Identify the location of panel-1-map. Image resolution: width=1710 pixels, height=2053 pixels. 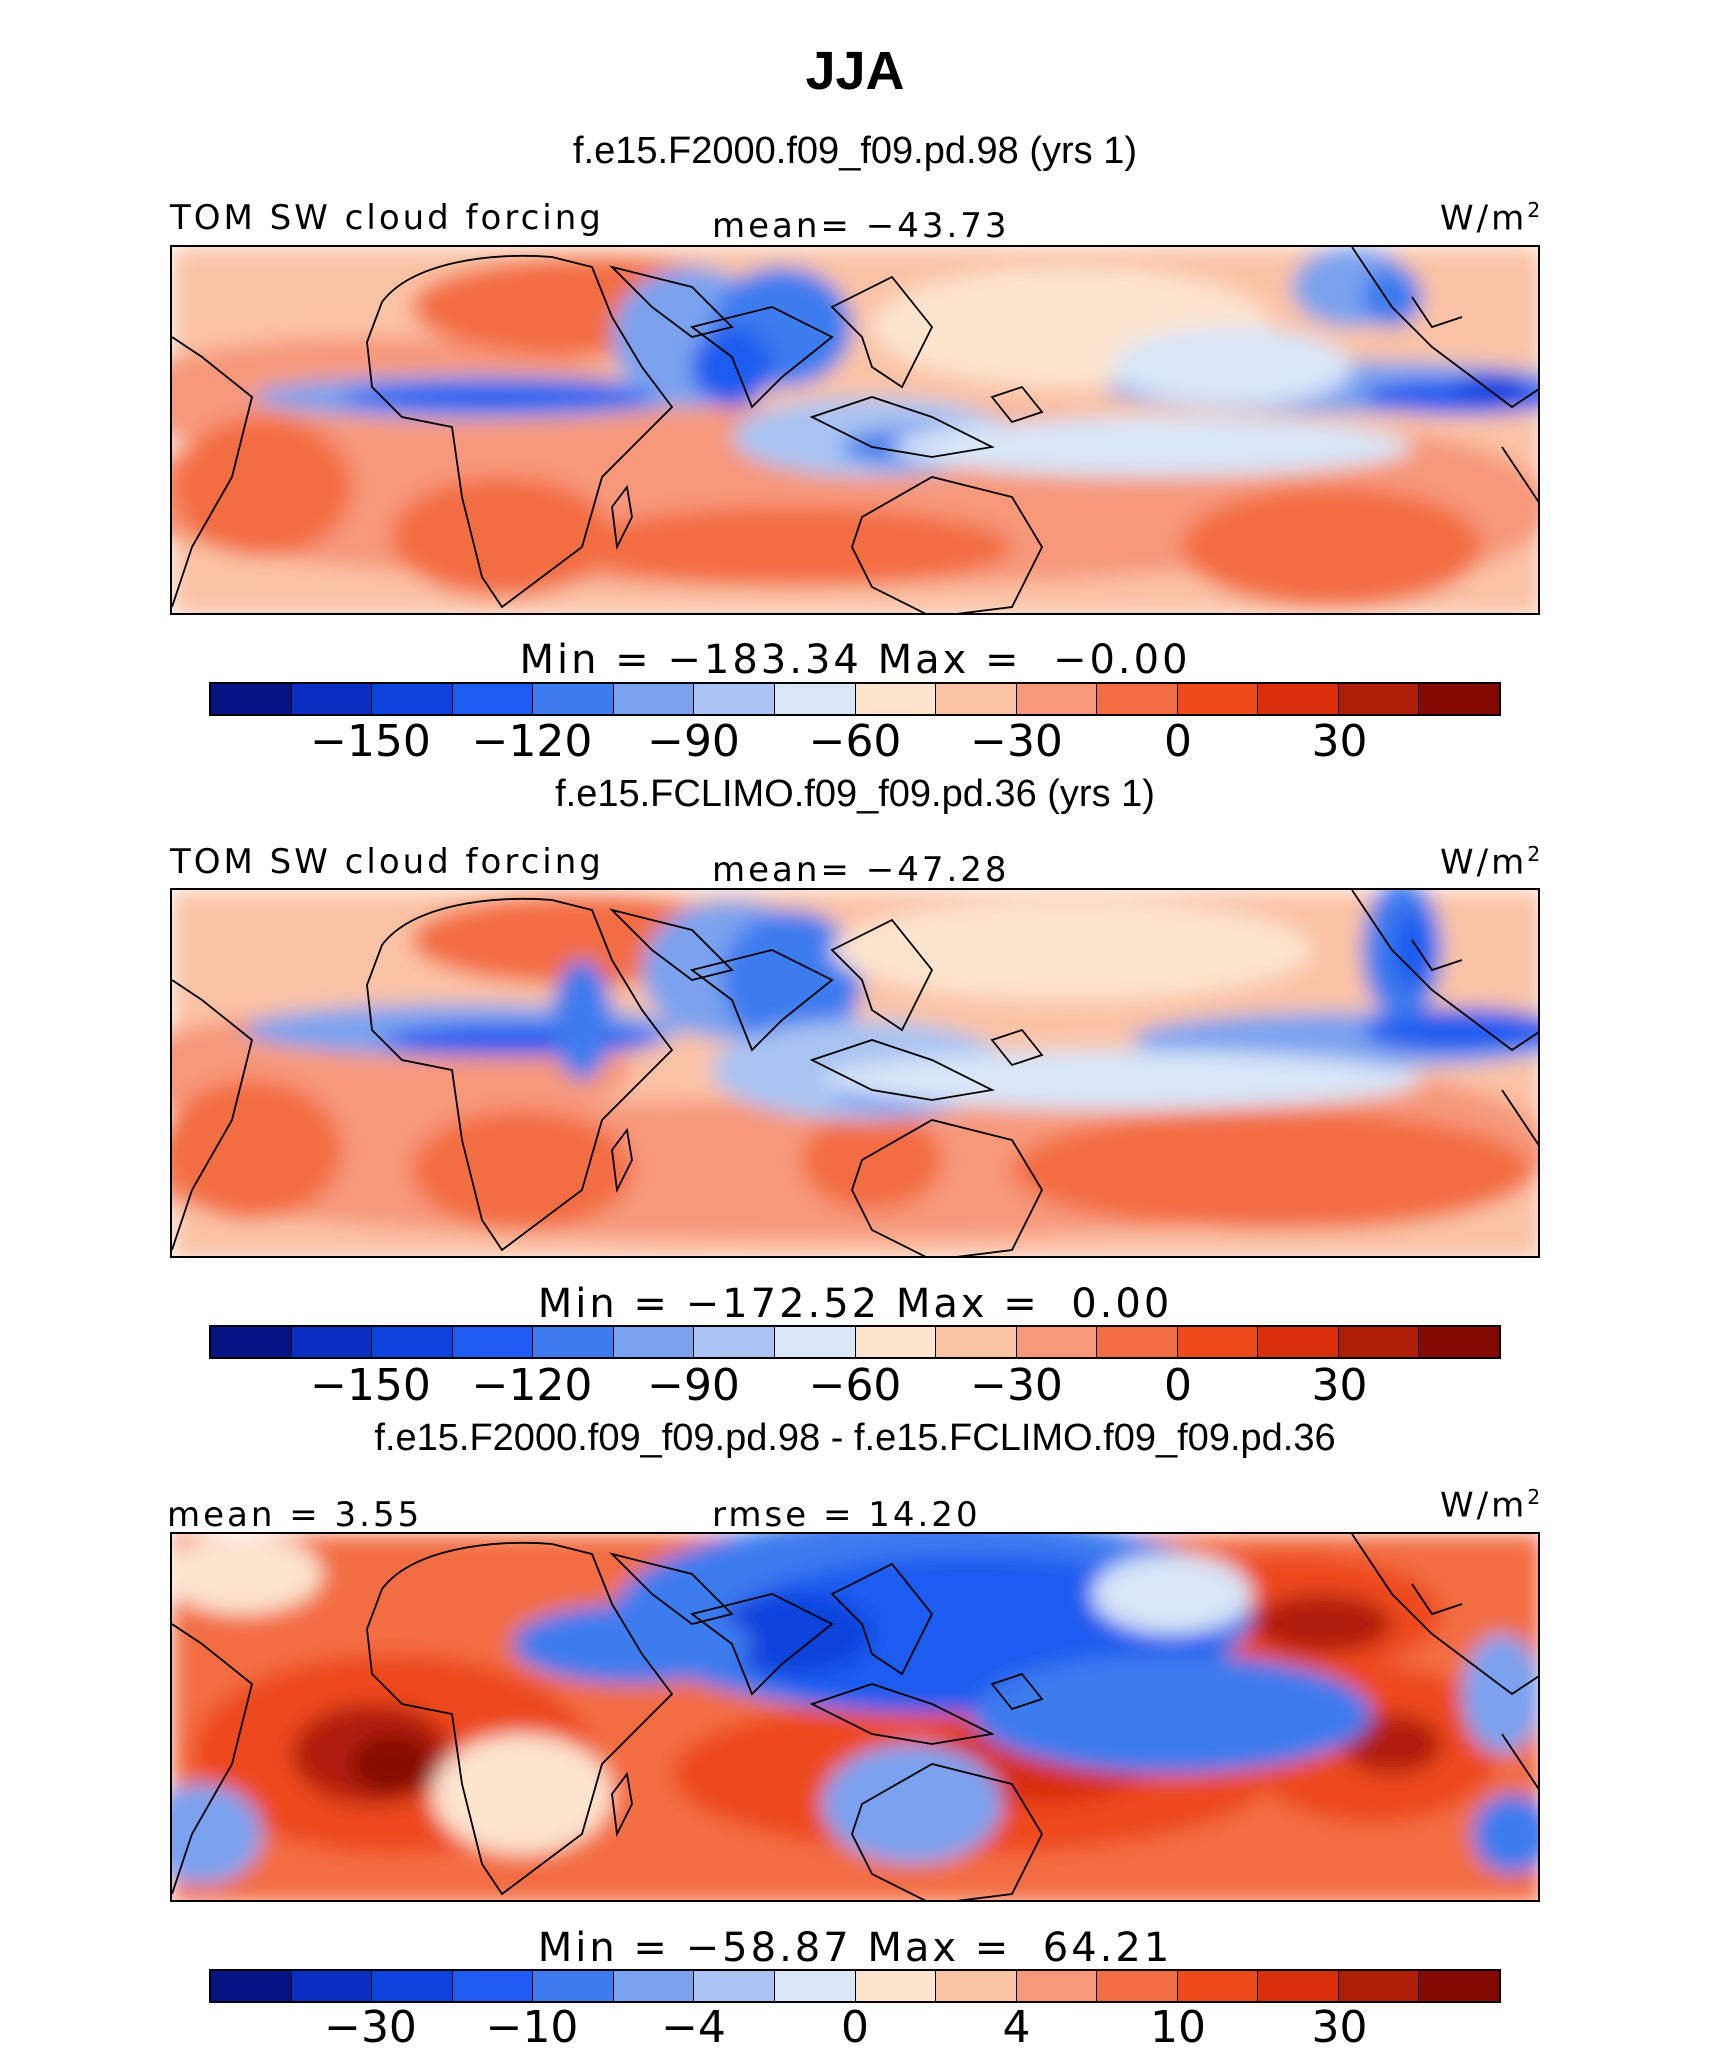
(855, 430).